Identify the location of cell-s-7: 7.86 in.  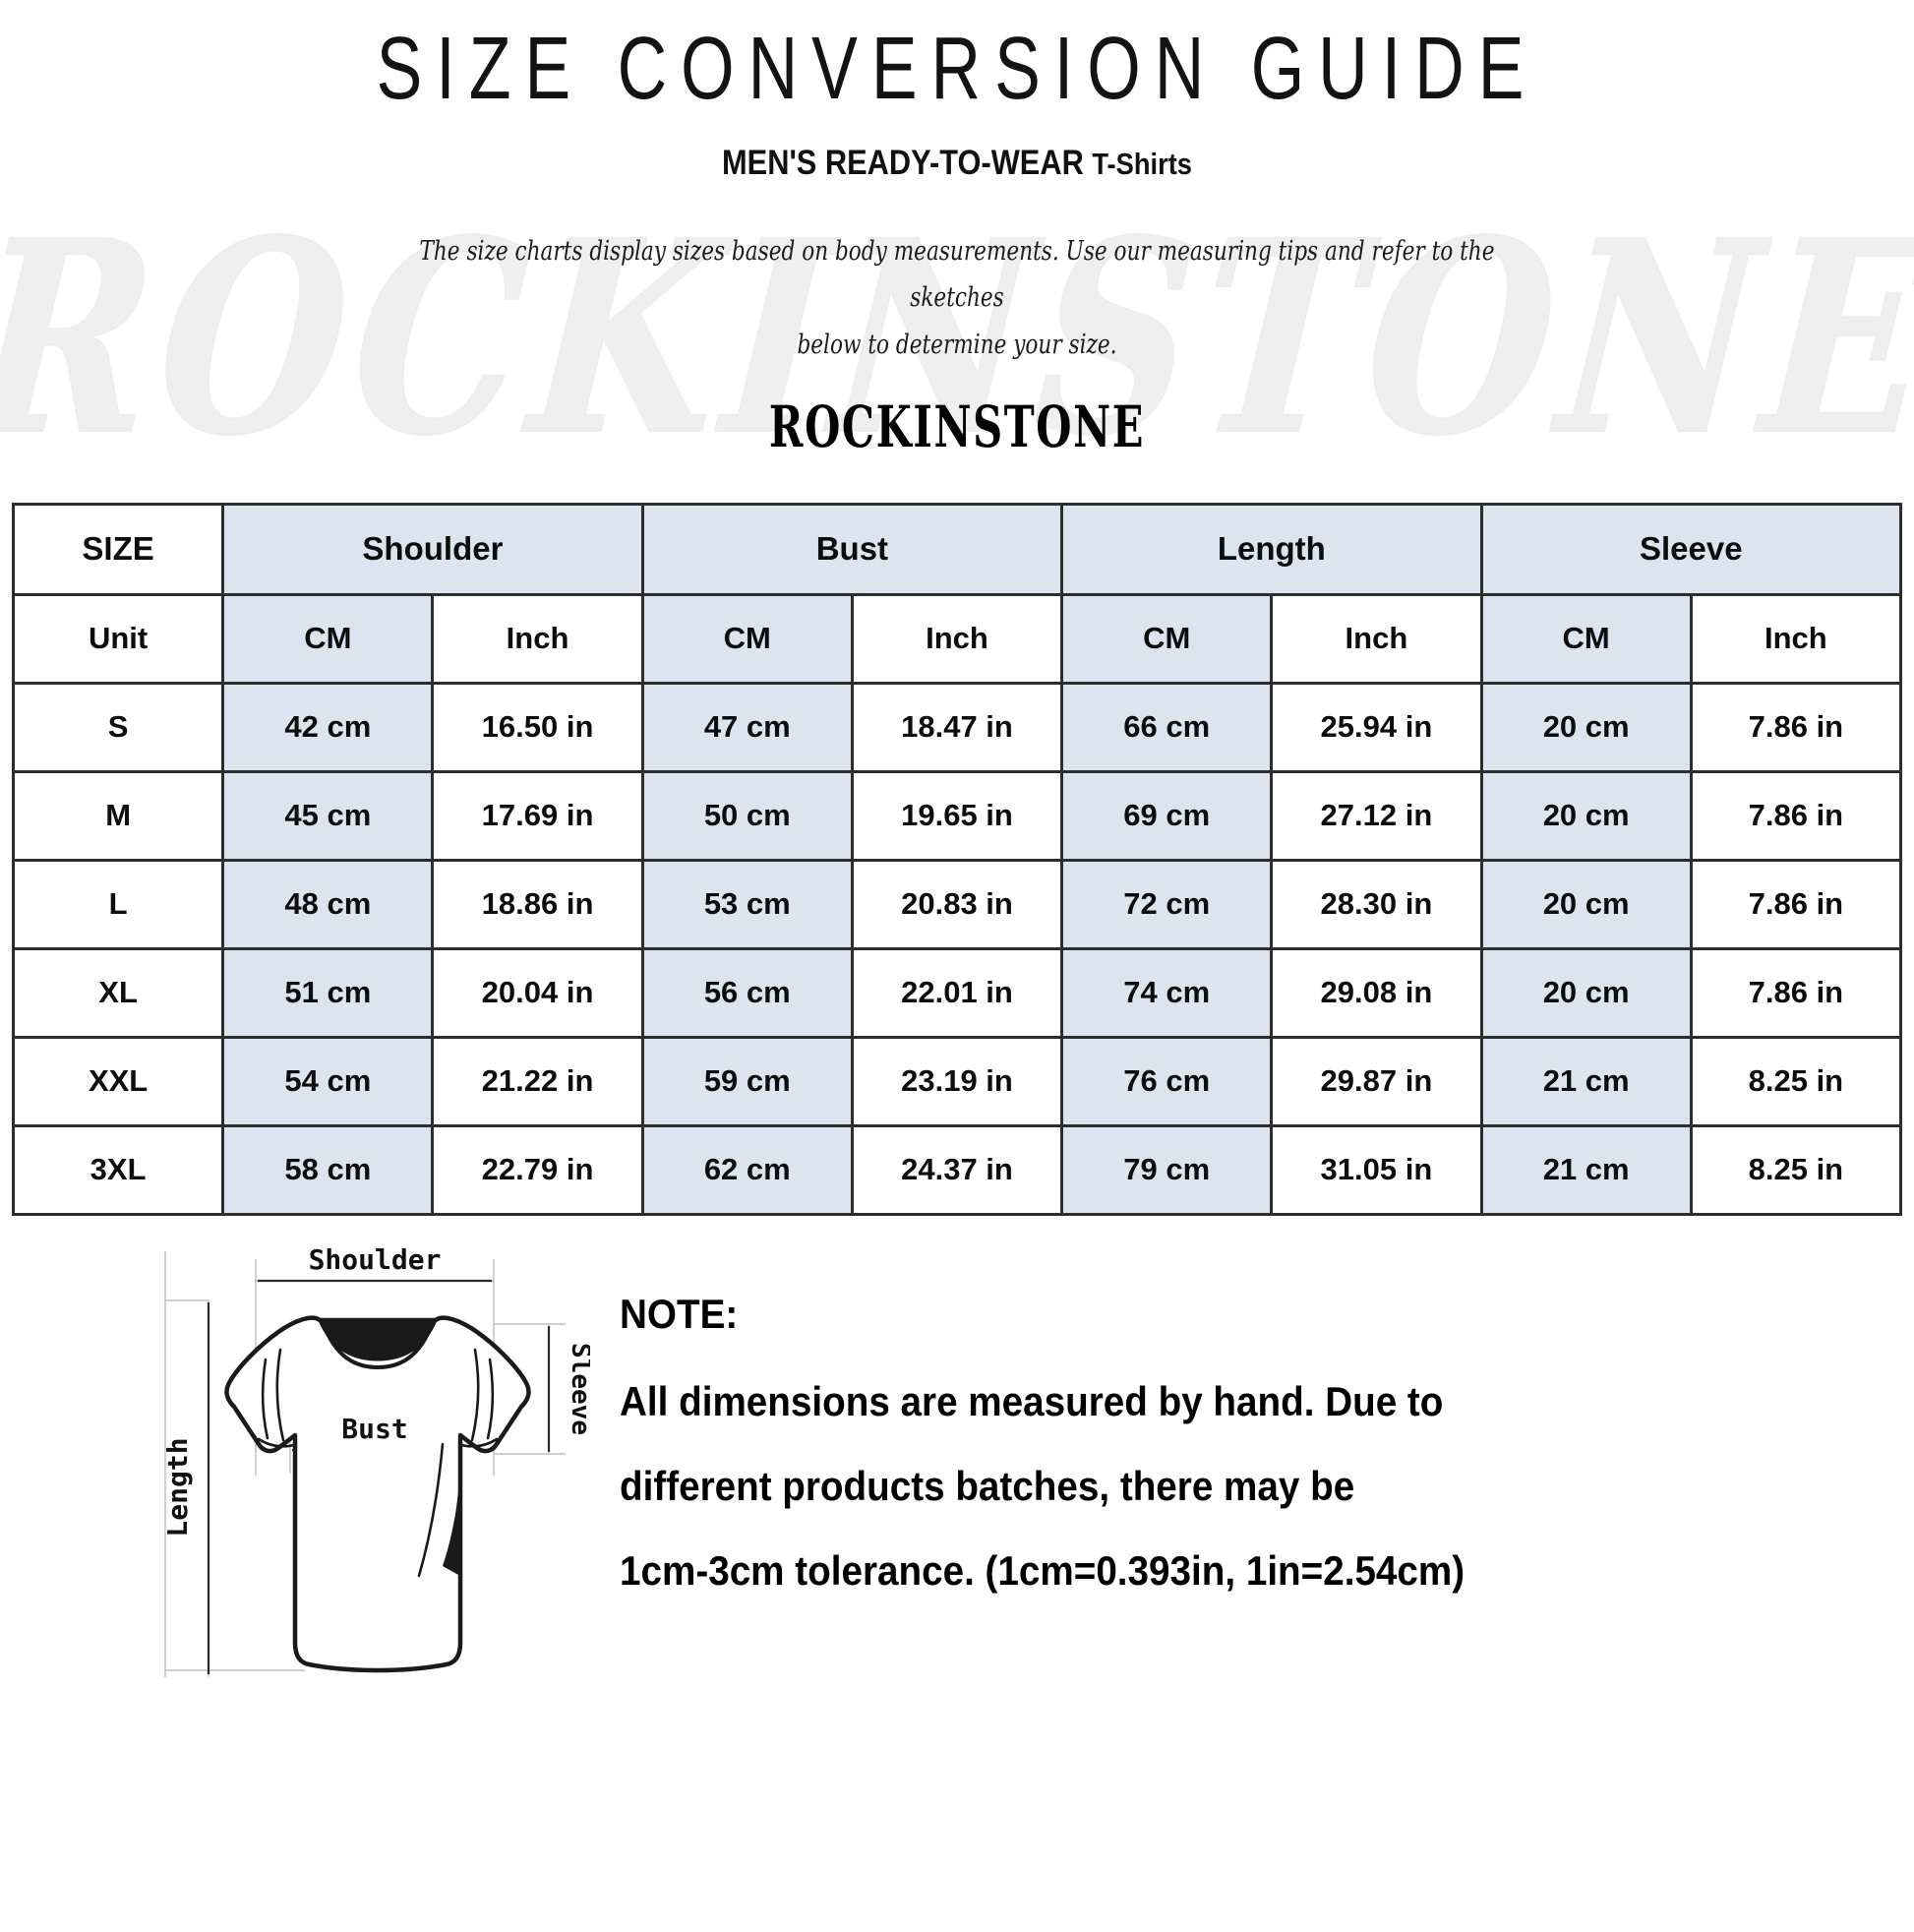
(1796, 727).